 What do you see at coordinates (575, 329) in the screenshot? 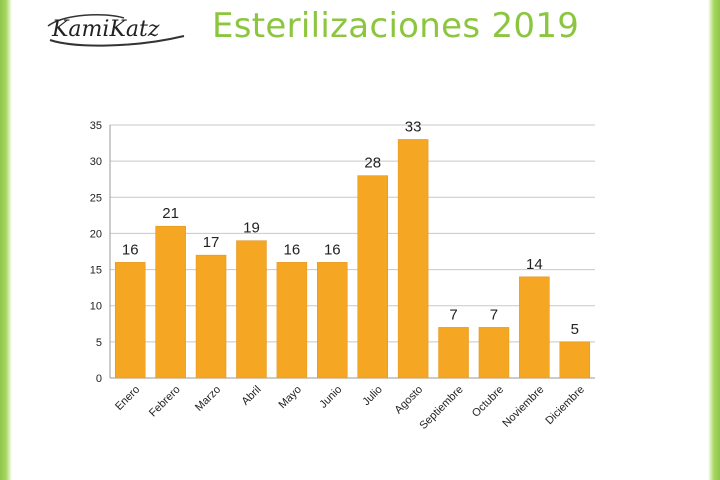
I see `data-label-diciembre: 5` at bounding box center [575, 329].